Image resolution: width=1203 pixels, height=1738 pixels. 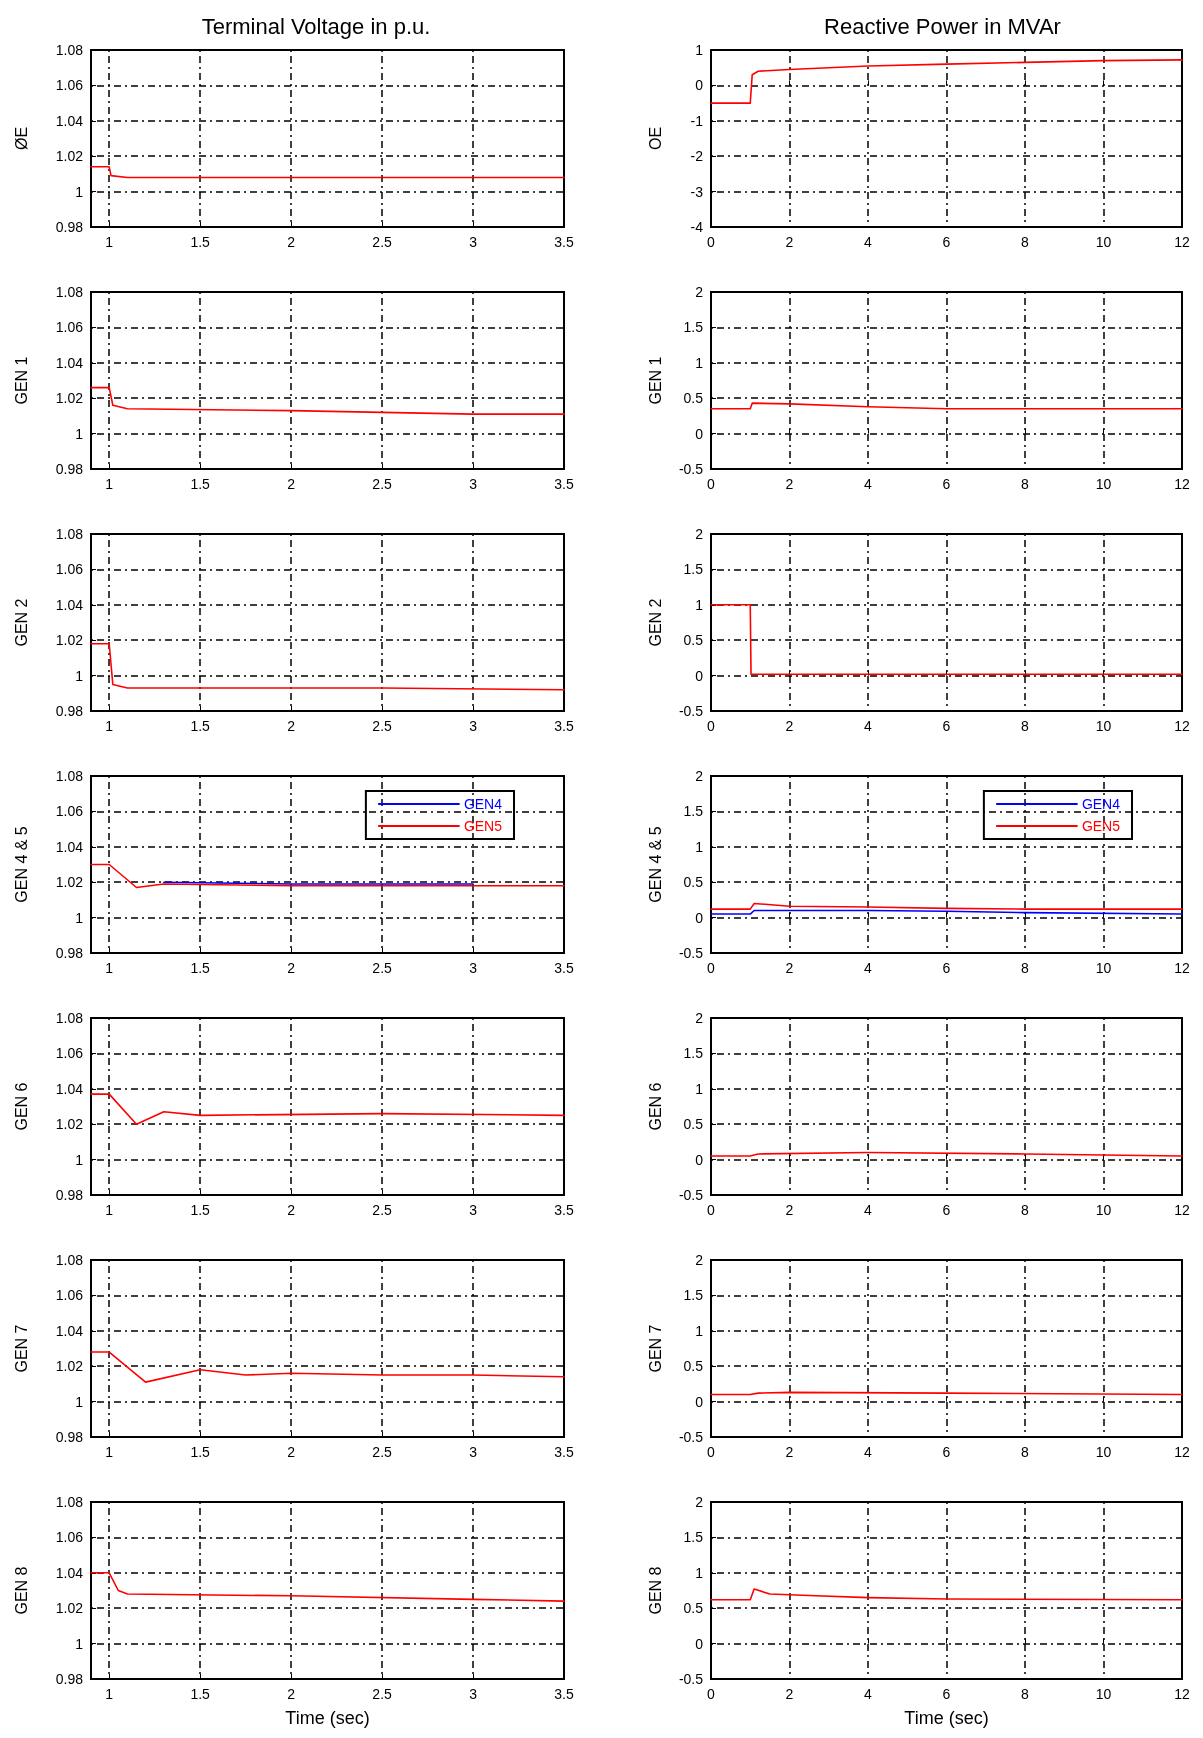 I want to click on text: GEN5, so click(x=483, y=826).